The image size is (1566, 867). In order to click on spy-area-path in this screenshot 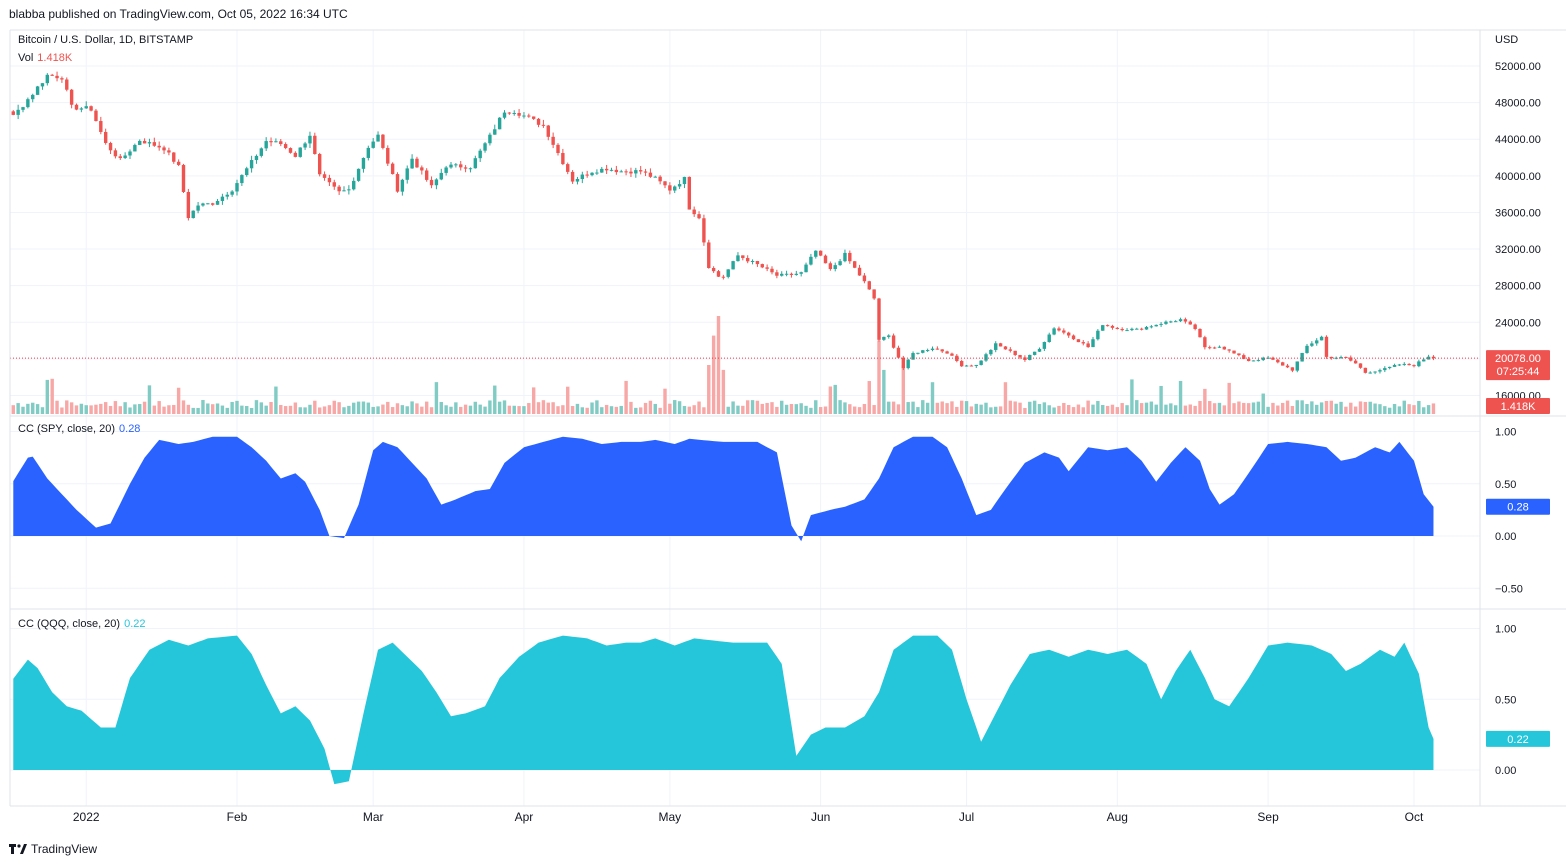, I will do `click(723, 489)`.